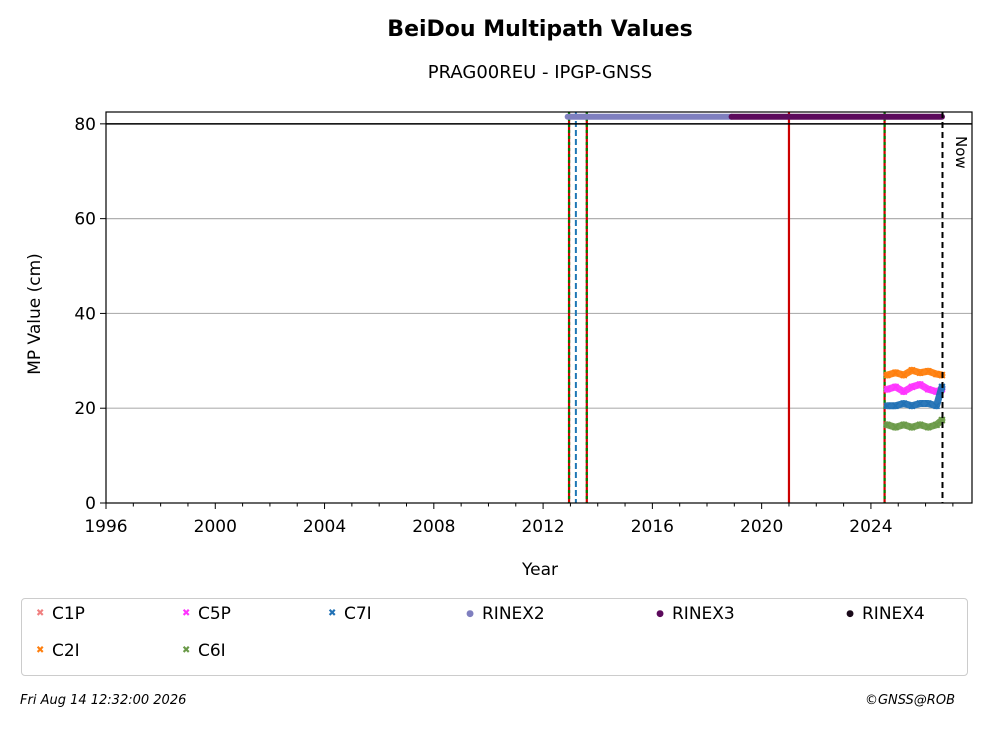  I want to click on chart-title: BeiDou Multipath Values, so click(540, 29).